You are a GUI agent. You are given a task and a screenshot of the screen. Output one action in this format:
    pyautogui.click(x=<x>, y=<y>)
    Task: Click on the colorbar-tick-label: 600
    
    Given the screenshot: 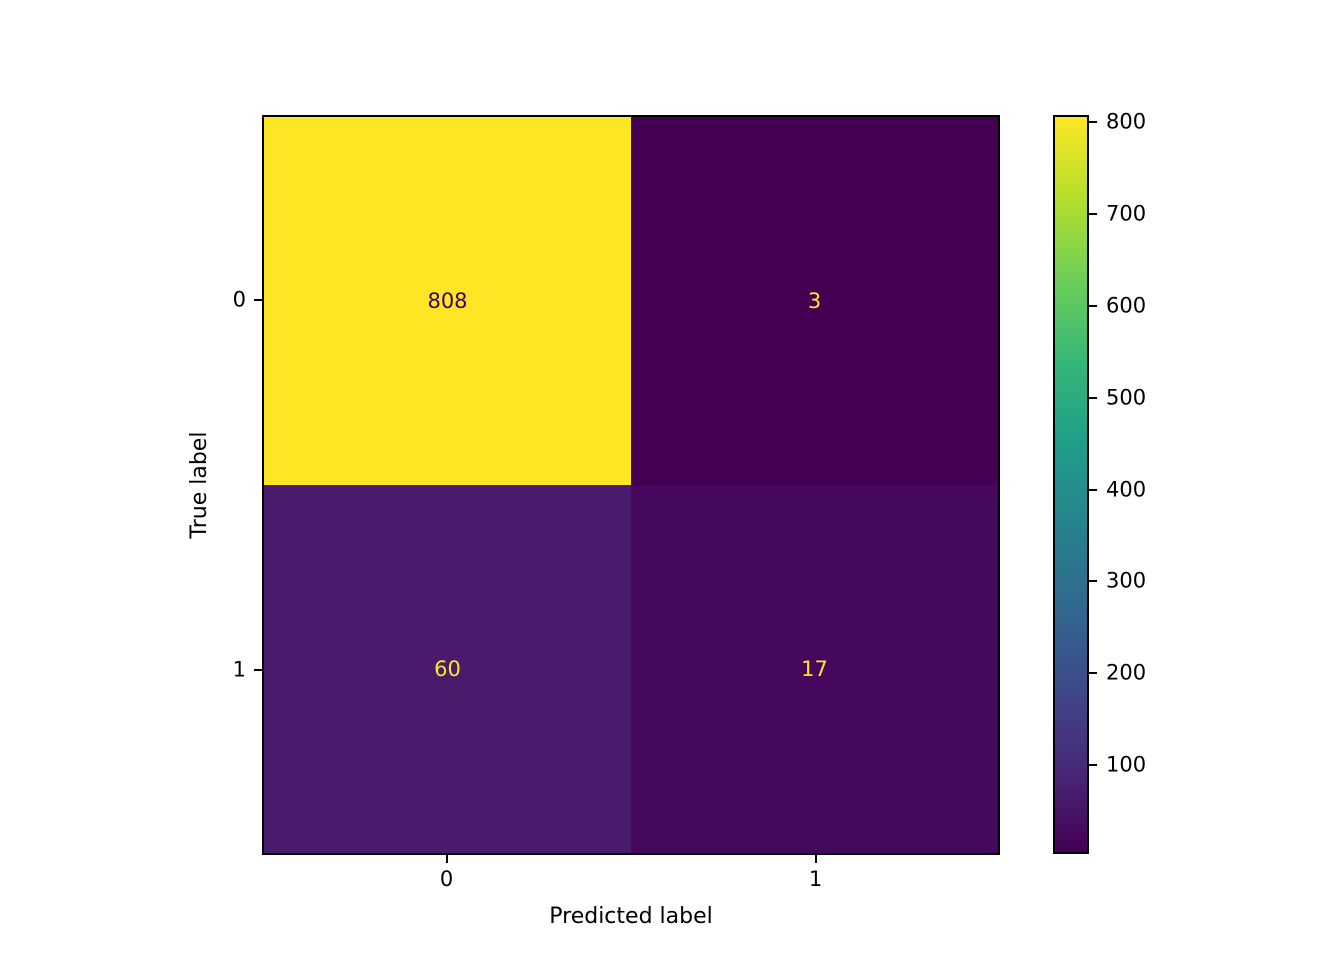 What is the action you would take?
    pyautogui.click(x=1126, y=305)
    